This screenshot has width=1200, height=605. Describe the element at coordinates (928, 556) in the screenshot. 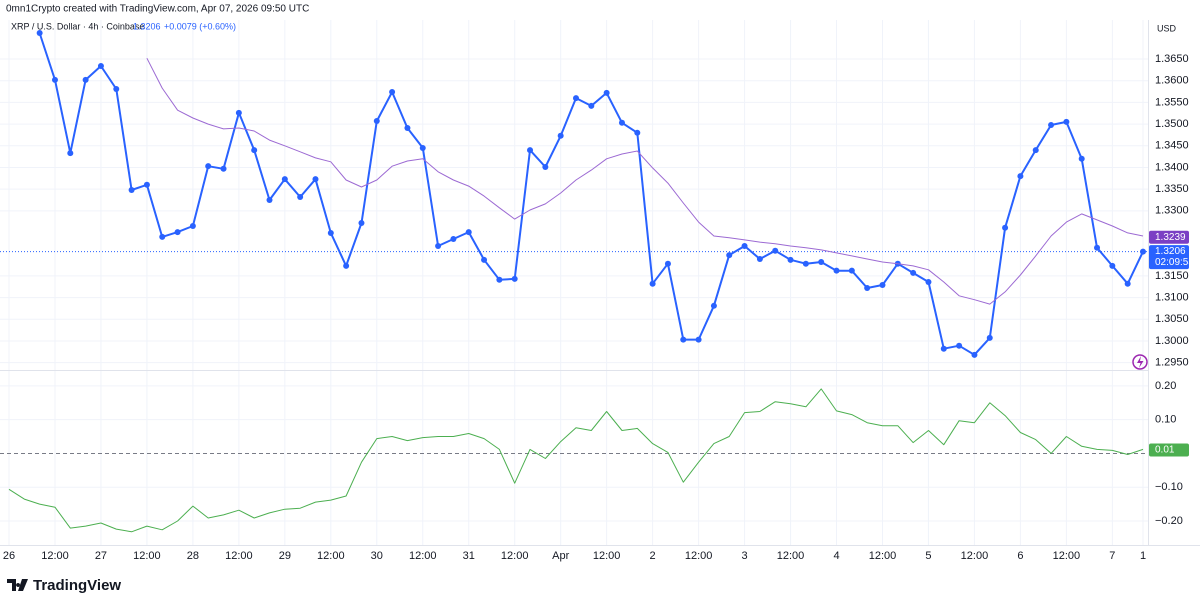

I see `x-tick-label: 5` at that location.